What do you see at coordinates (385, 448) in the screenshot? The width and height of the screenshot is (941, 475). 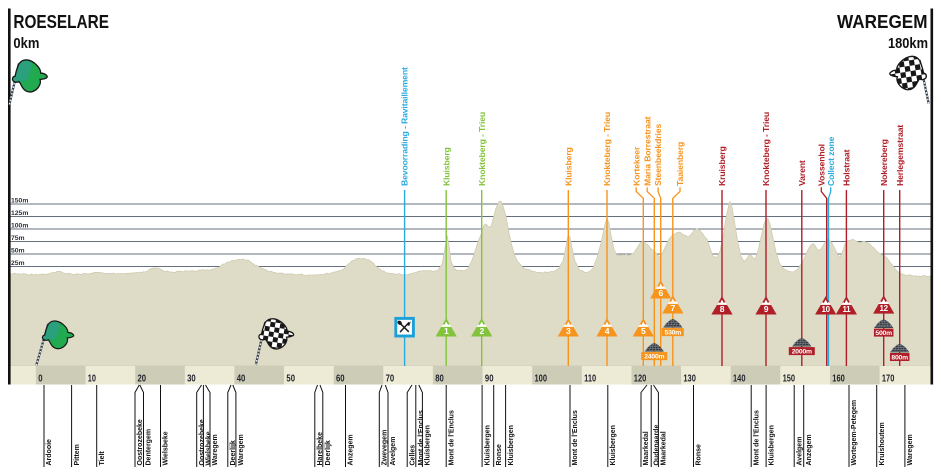 I see `svg-text: Zwevegem` at bounding box center [385, 448].